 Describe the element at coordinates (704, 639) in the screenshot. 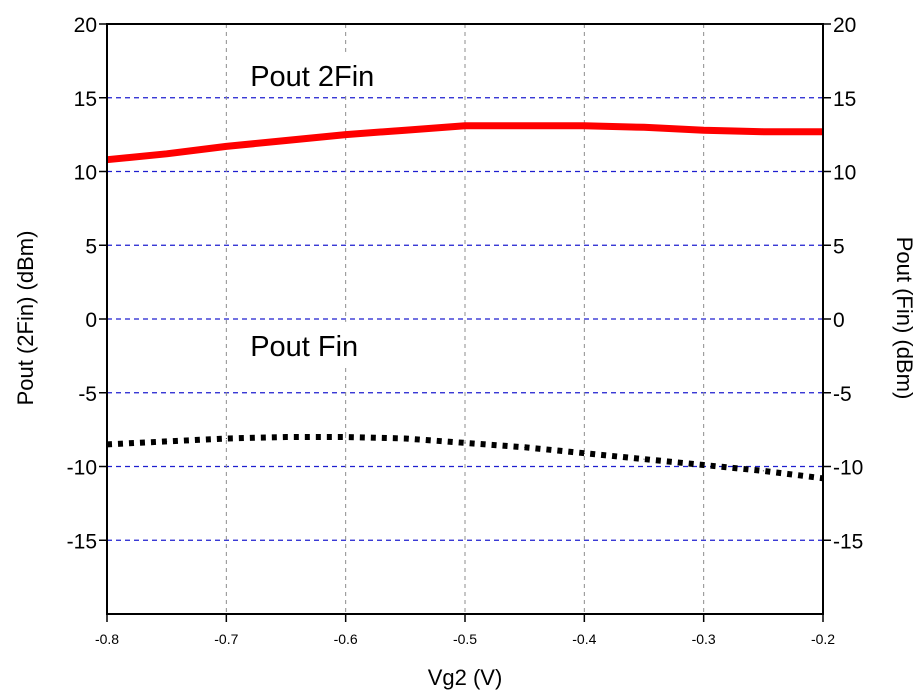

I see `x-tick-label: -0.3` at that location.